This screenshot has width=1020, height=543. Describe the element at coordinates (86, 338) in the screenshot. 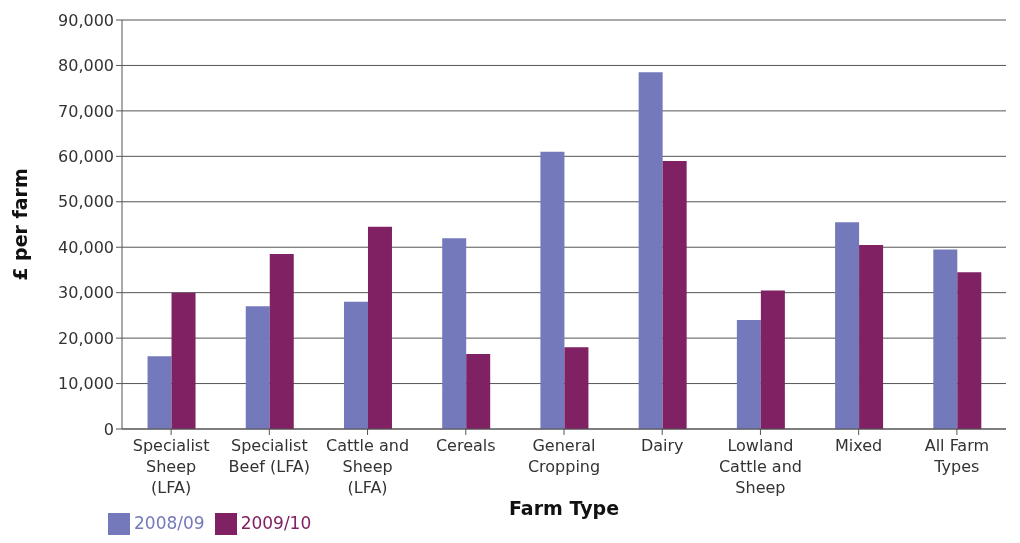

I see `y-tick-label: 20,000` at that location.